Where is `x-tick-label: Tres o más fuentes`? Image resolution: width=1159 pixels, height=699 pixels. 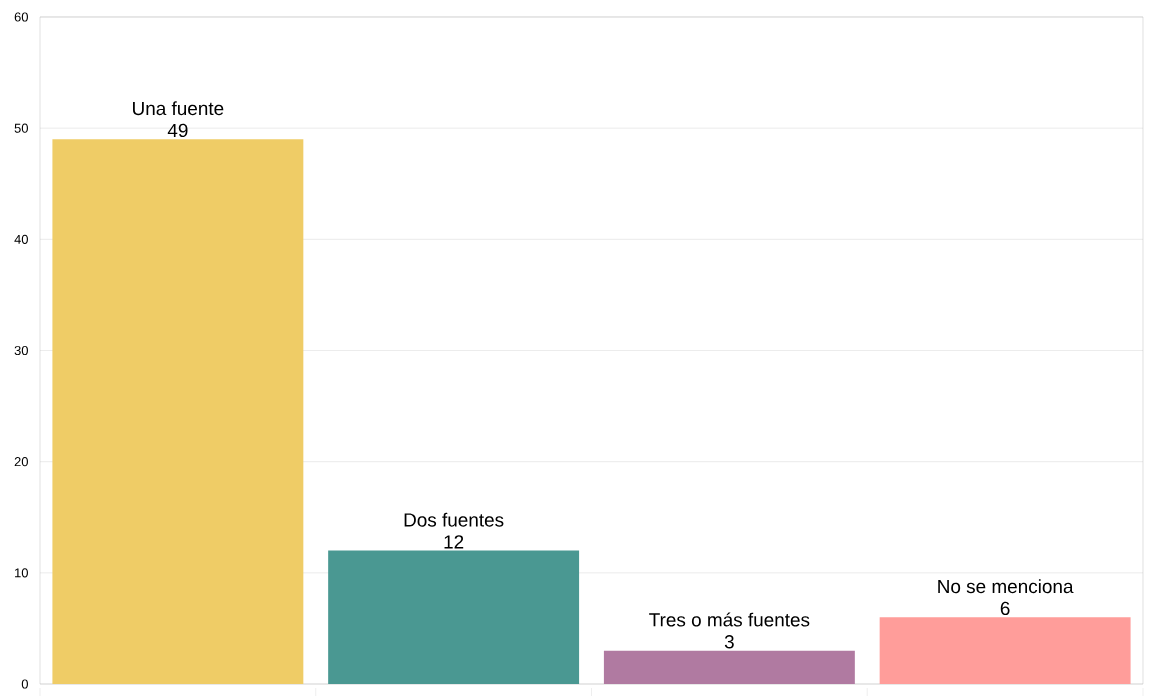
x-tick-label: Tres o más fuentes is located at coordinates (729, 619).